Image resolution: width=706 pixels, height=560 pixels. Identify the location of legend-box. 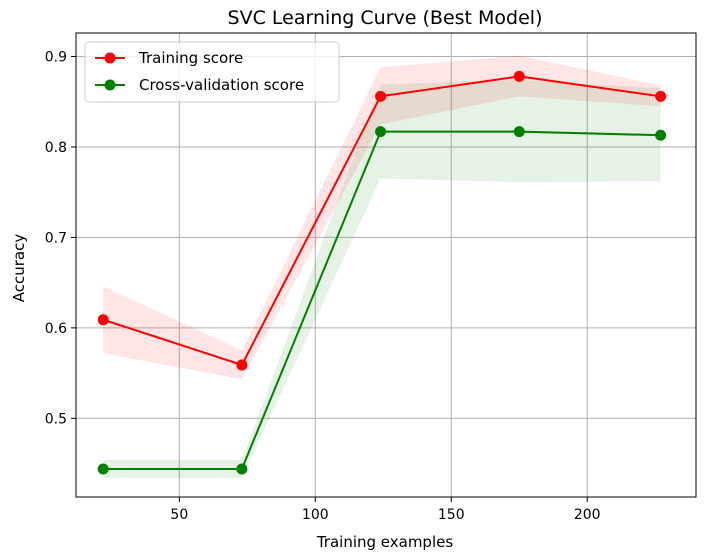
(212, 72).